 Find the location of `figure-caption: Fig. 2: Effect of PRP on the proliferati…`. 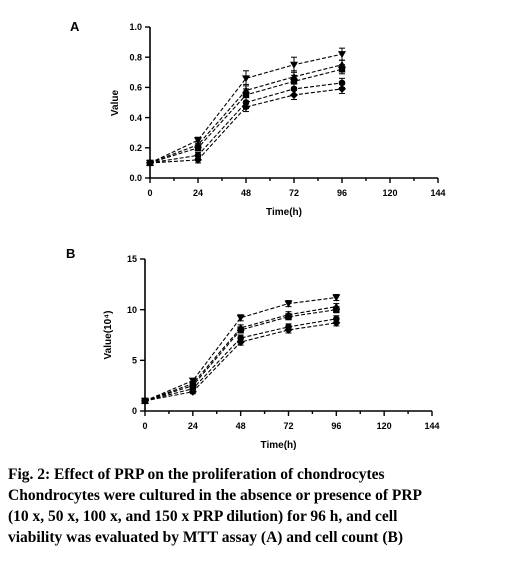

figure-caption: Fig. 2: Effect of PRP on the proliferati… is located at coordinates (265, 506).